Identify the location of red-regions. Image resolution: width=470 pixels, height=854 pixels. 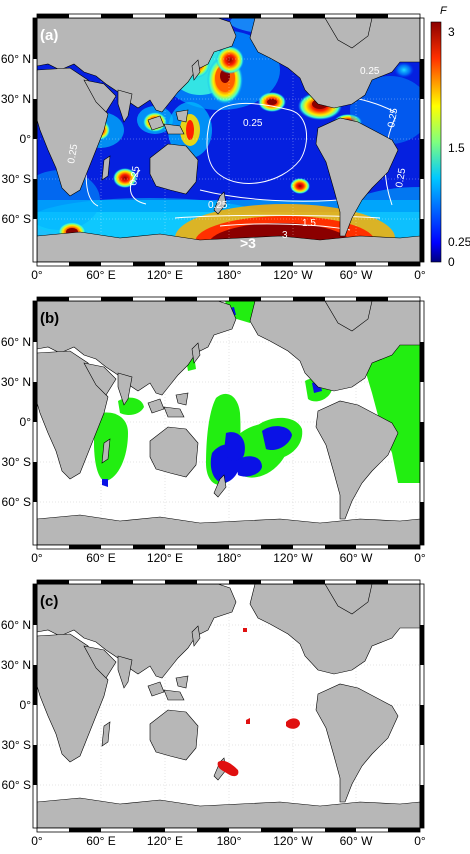
(258, 702).